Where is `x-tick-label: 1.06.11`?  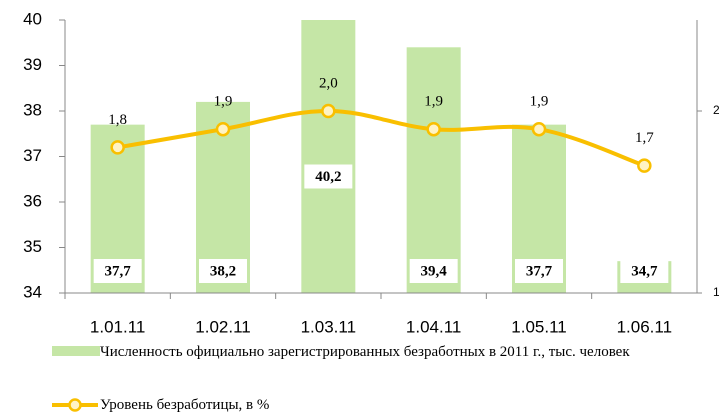
x-tick-label: 1.06.11 is located at coordinates (644, 326).